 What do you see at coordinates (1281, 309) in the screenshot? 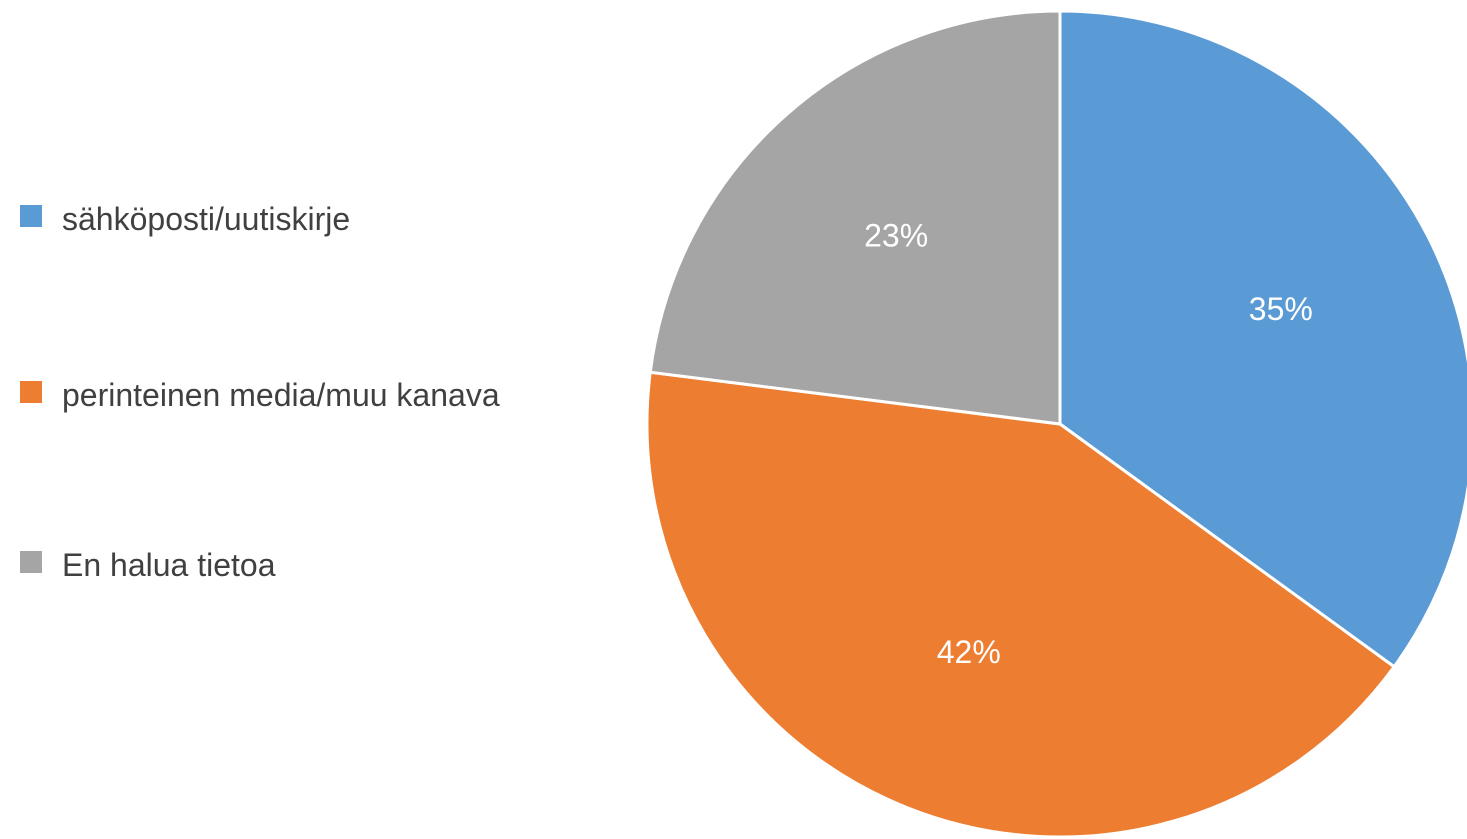
I see `data-label: 35%` at bounding box center [1281, 309].